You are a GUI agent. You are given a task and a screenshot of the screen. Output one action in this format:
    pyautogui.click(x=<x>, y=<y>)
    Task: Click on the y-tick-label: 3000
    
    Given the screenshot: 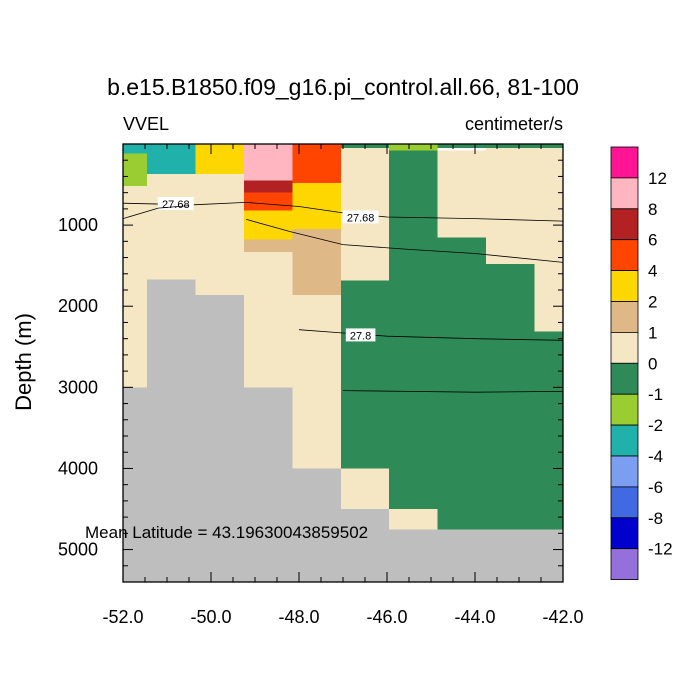 What is the action you would take?
    pyautogui.click(x=78, y=387)
    